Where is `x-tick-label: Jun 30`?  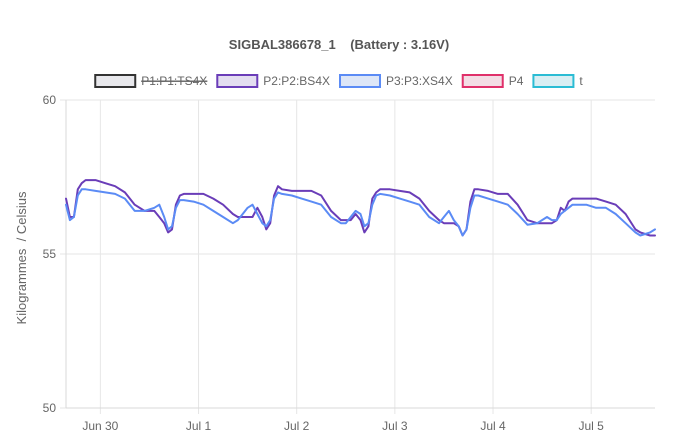 x-tick-label: Jun 30 is located at coordinates (100, 426).